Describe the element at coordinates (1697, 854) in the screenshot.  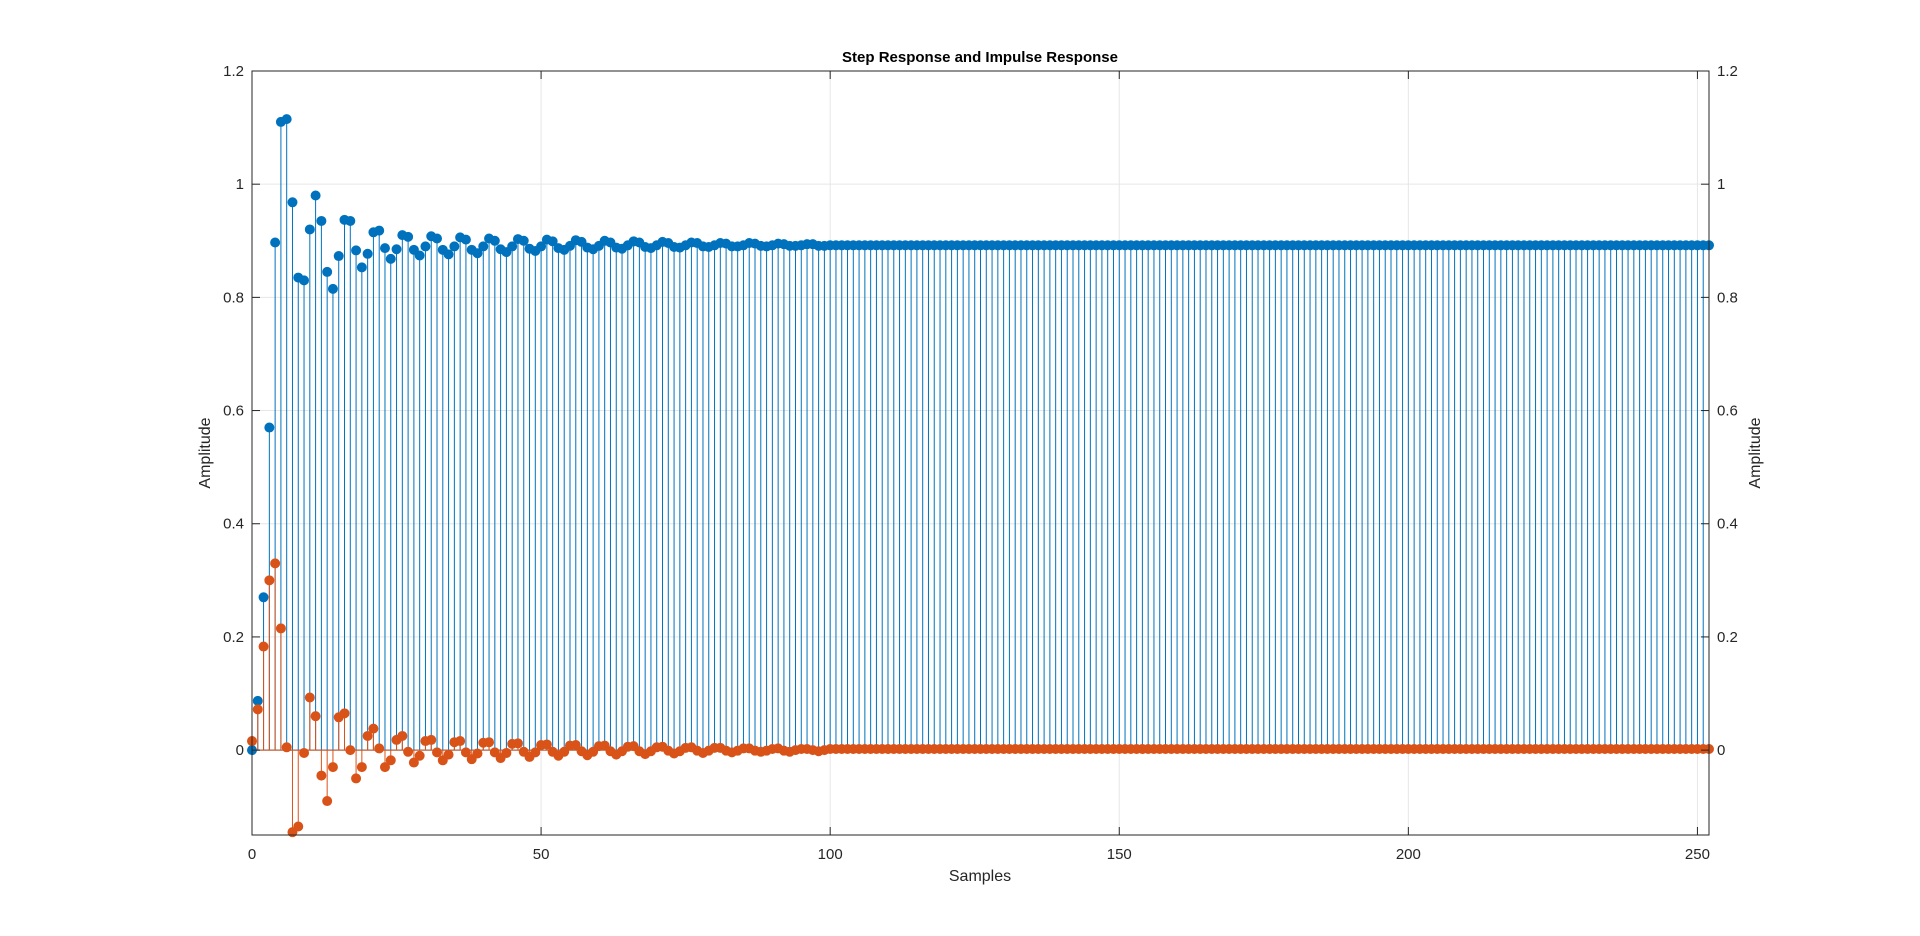
I see `x-tick-label: 250` at that location.